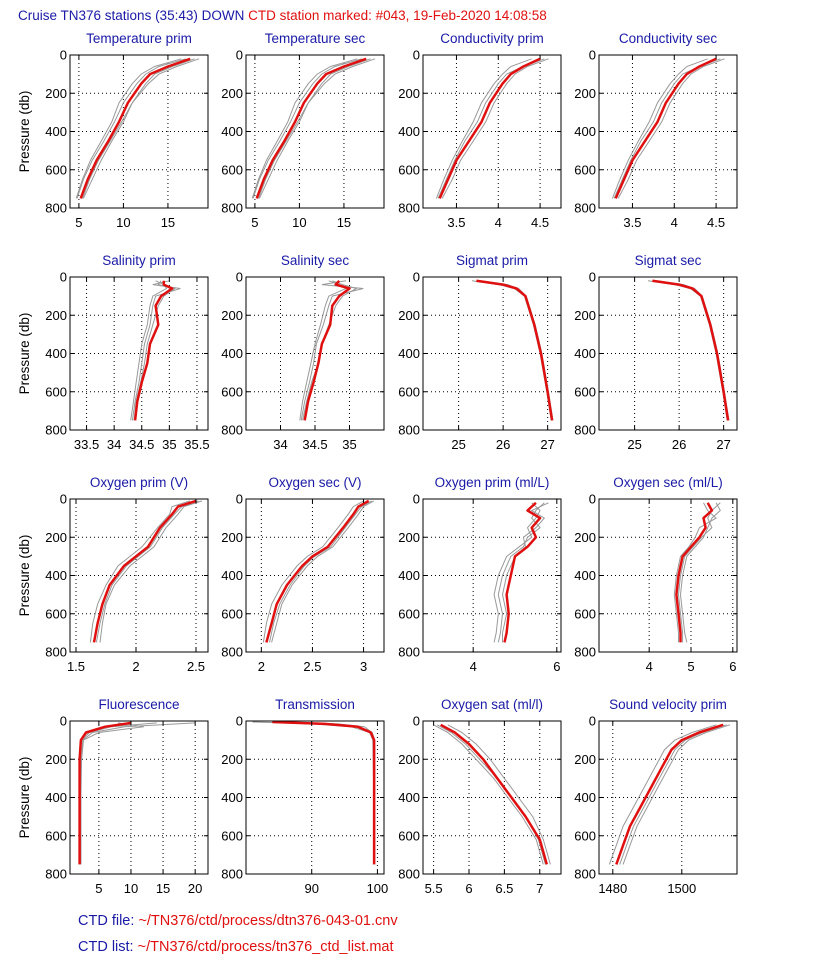 This screenshot has width=826, height=976. What do you see at coordinates (196, 444) in the screenshot?
I see `x-tick-label: 35.5` at bounding box center [196, 444].